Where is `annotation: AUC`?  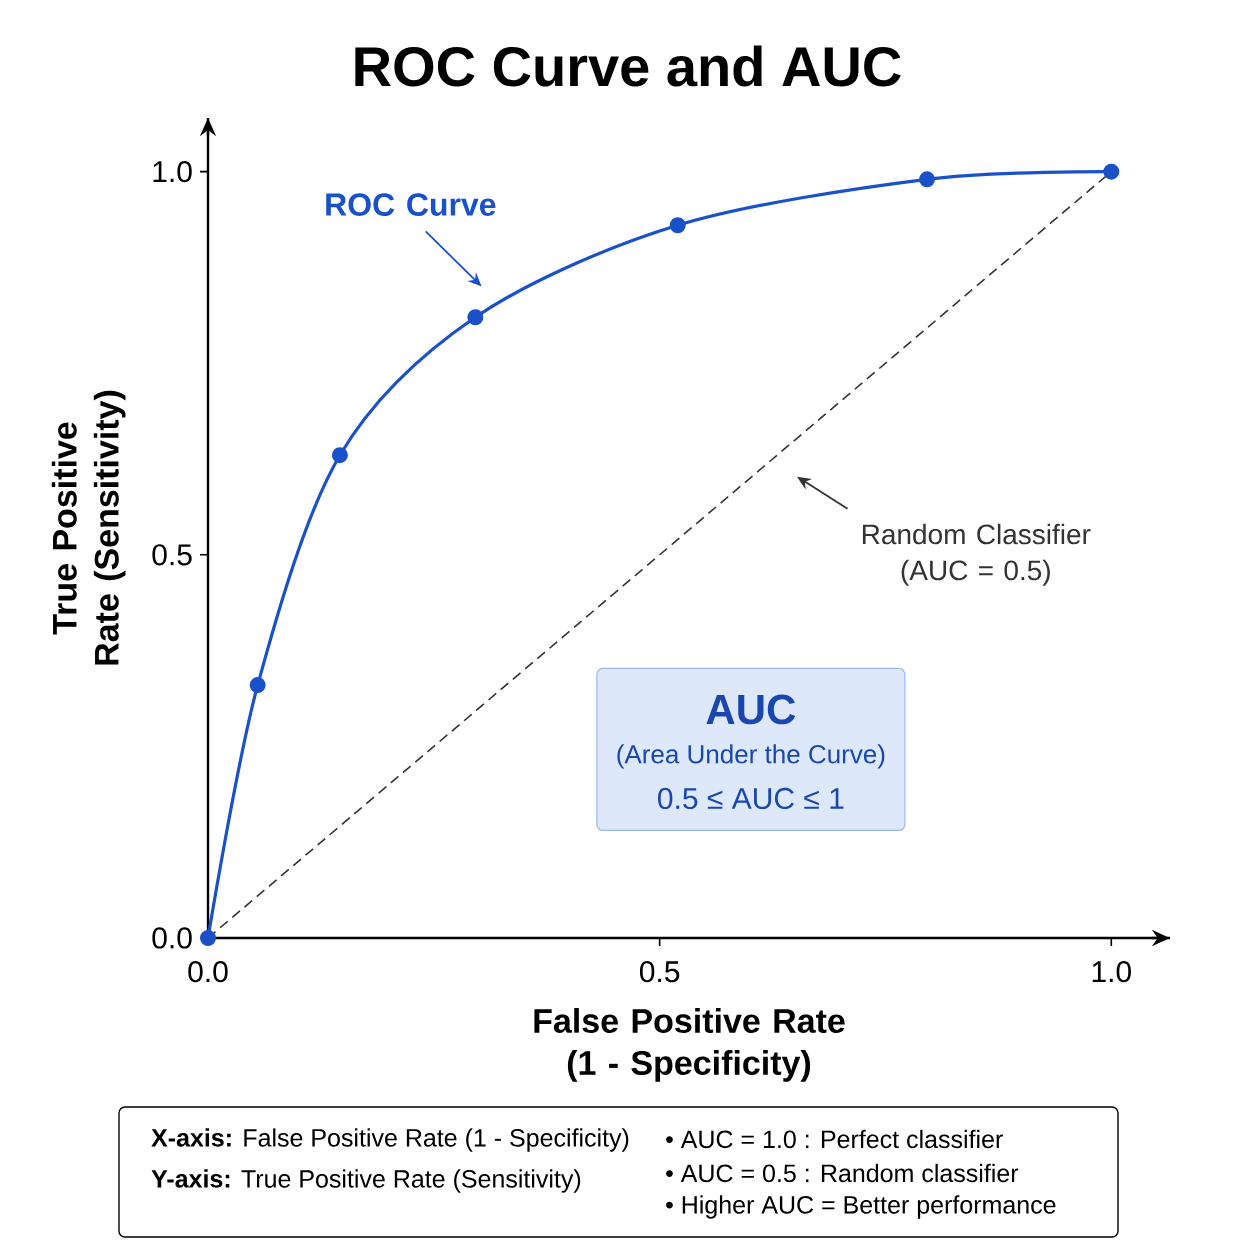
annotation: AUC is located at coordinates (751, 709).